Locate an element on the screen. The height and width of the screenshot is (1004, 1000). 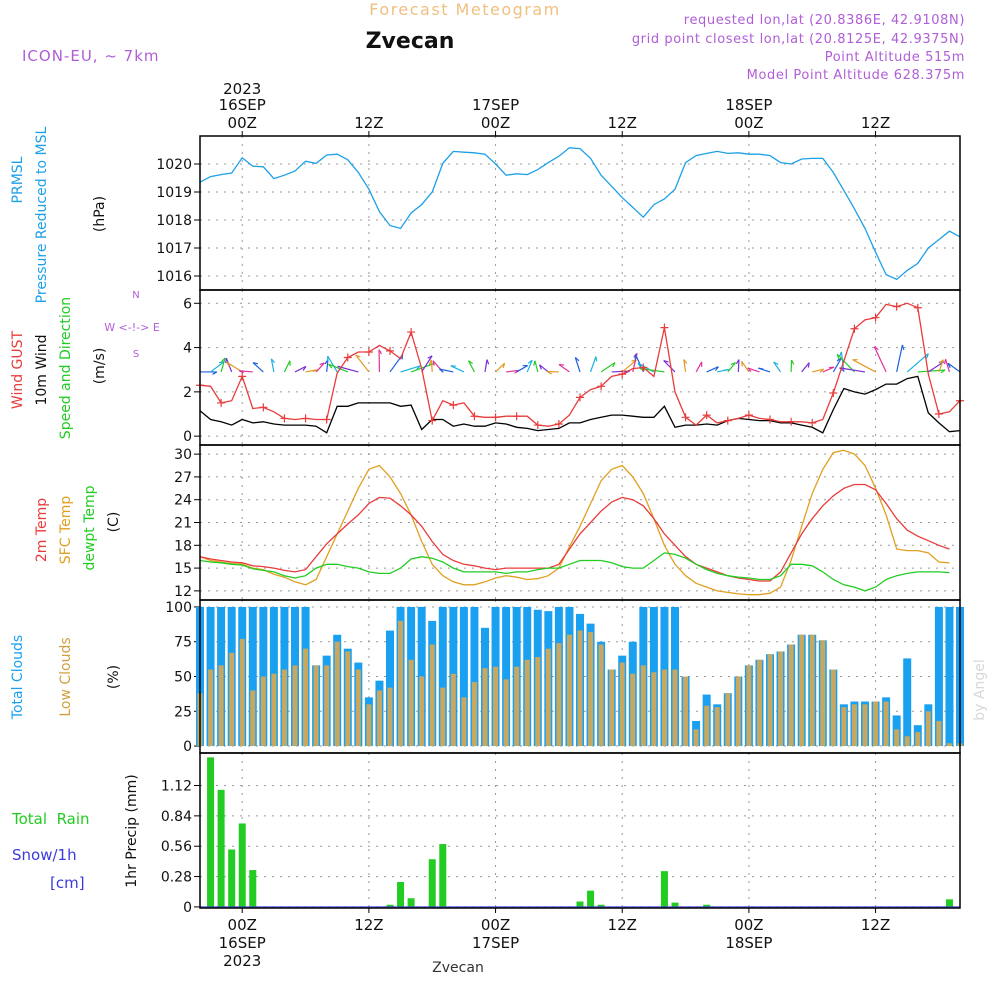
total-clouds-label: Total Clouds is located at coordinates (18, 677).